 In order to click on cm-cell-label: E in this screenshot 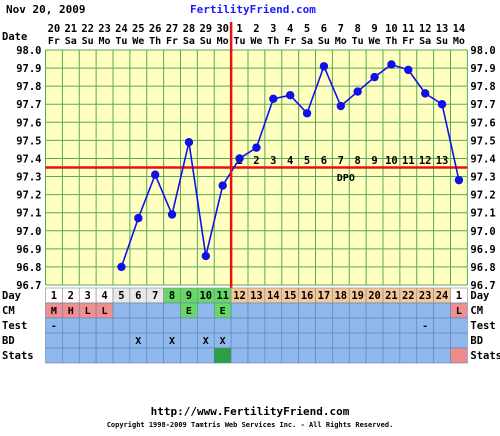, I will do `click(189, 311)`.